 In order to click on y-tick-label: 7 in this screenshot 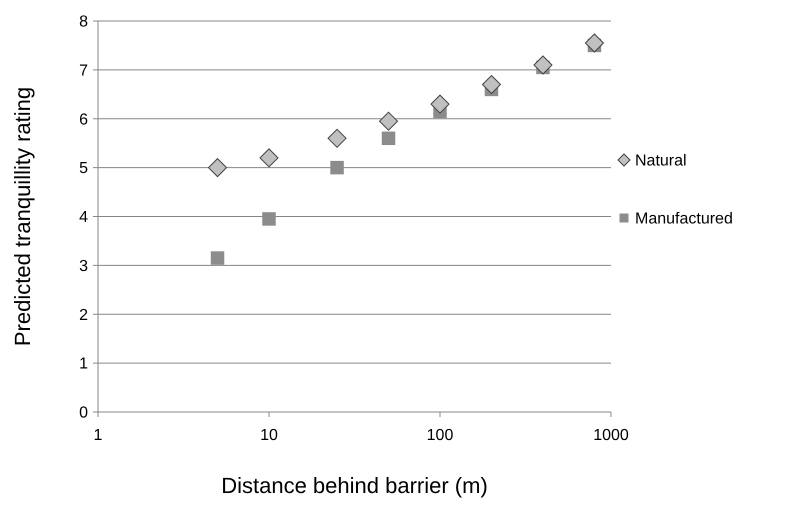, I will do `click(83, 71)`.